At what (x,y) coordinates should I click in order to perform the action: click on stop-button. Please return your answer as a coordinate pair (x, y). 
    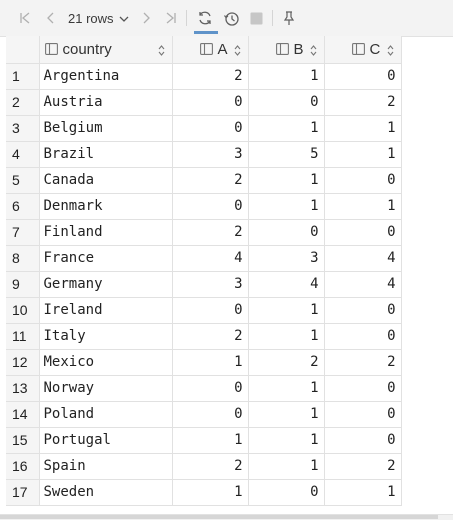
    Looking at the image, I should click on (256, 18).